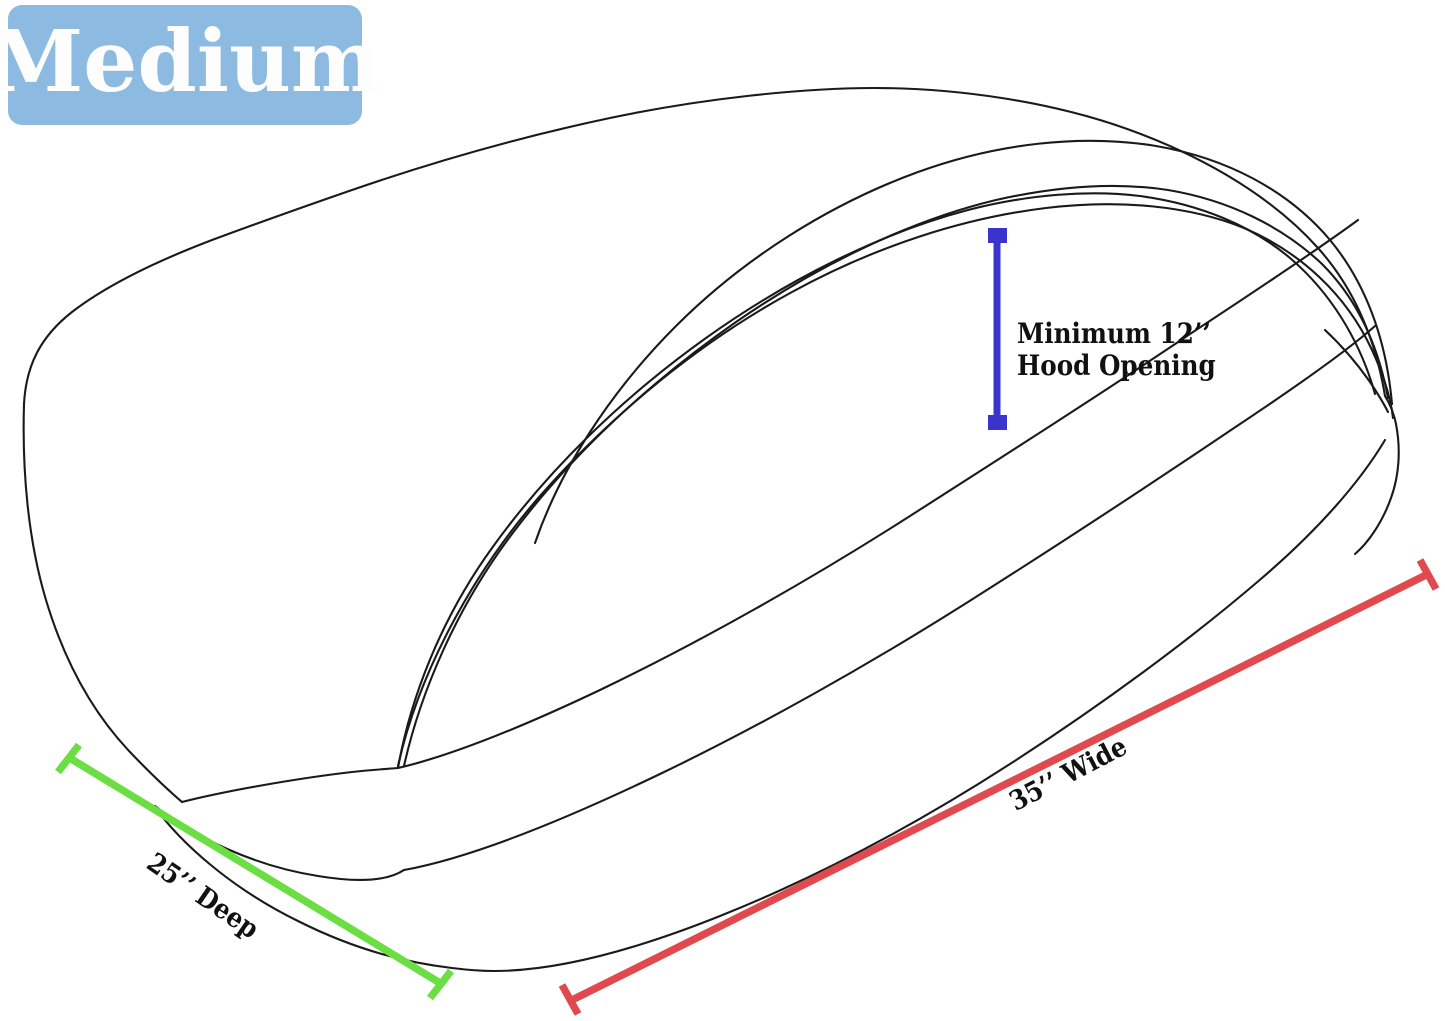 The height and width of the screenshot is (1021, 1445). I want to click on depth-cap-end, so click(440, 984).